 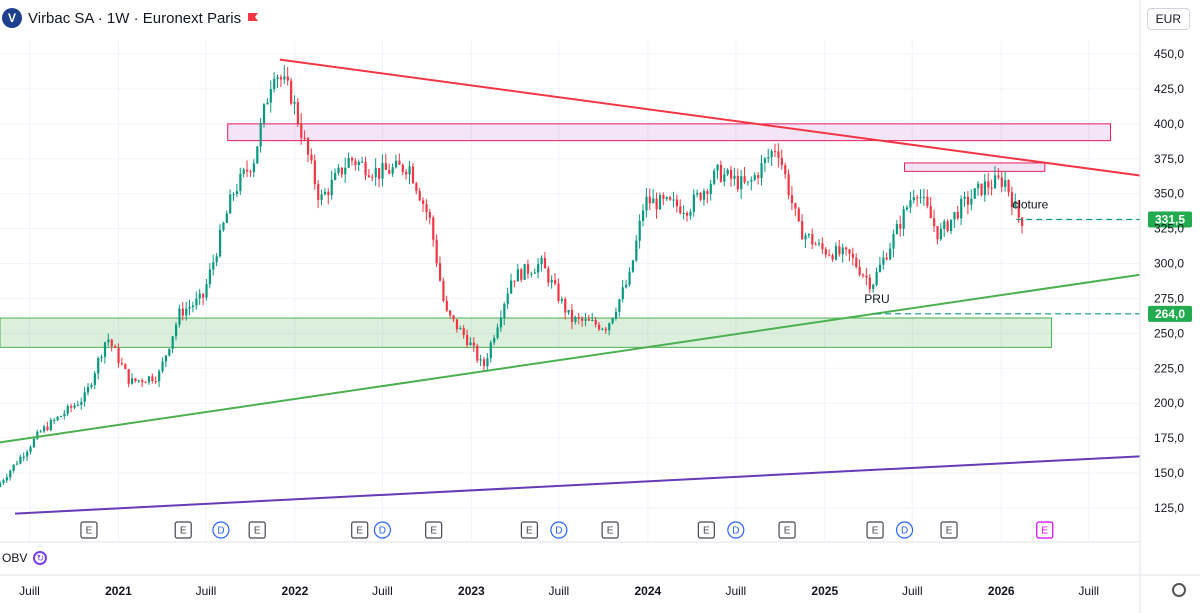 I want to click on dividend-event-marker, so click(x=559, y=530).